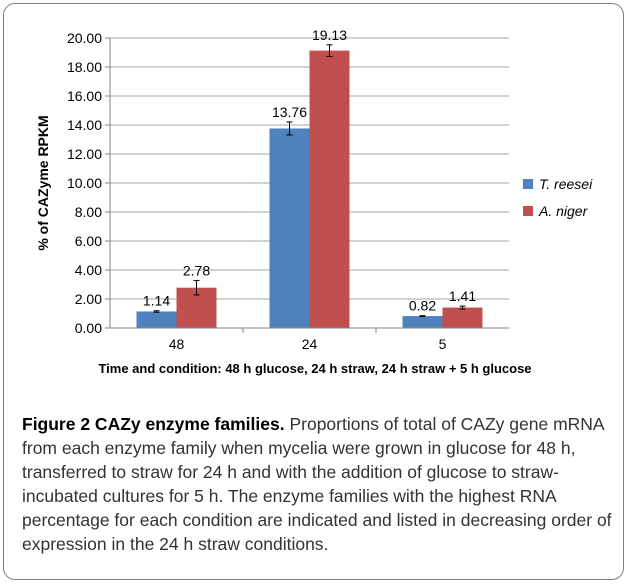 This screenshot has height=584, width=629. I want to click on y-tick-label: 16.00, so click(84, 96).